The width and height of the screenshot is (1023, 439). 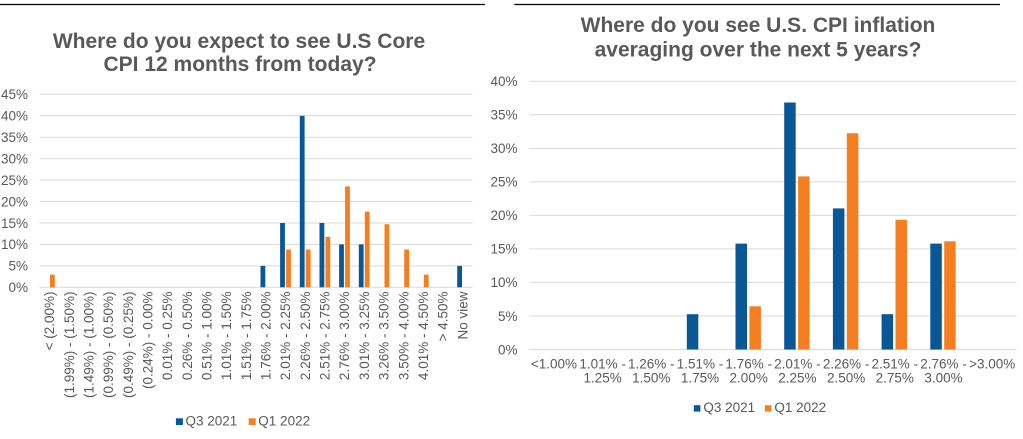 I want to click on svg-text: 2.01% - 2.25%, so click(x=285, y=336).